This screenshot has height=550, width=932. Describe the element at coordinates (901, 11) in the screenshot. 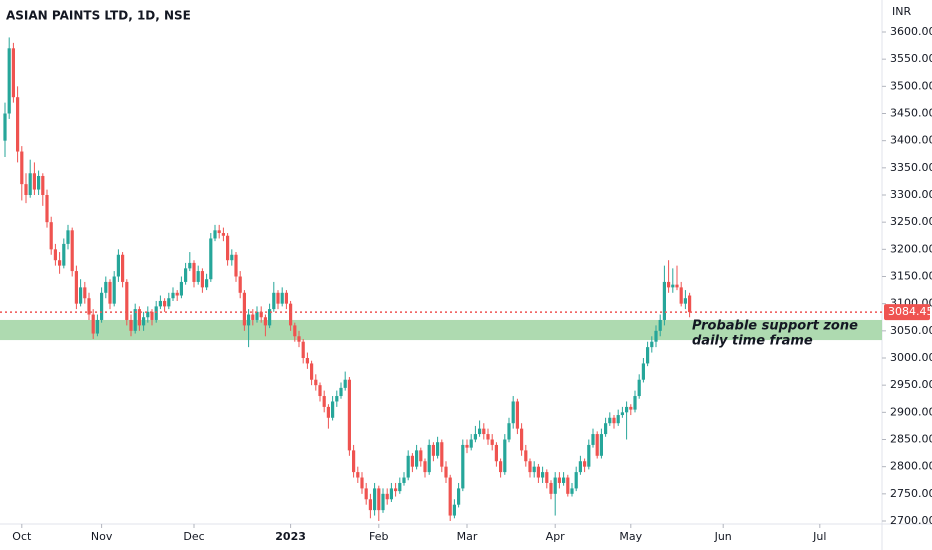

I see `currency-label: INR` at that location.